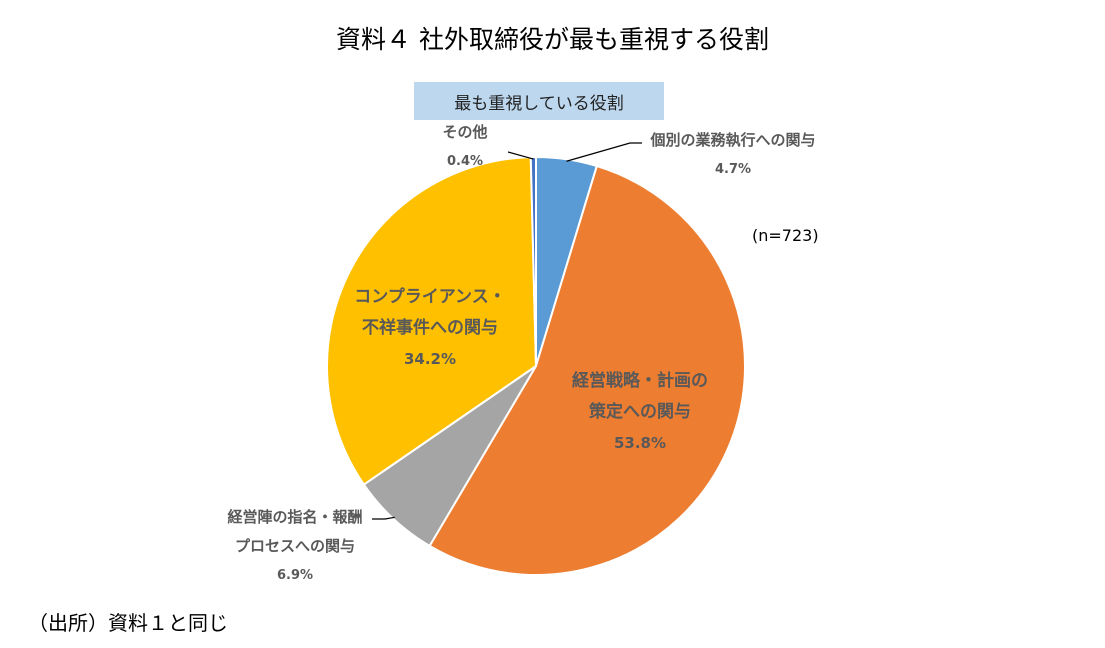 The height and width of the screenshot is (648, 1105). I want to click on source-note: （出所）資料１と同じ, so click(128, 623).